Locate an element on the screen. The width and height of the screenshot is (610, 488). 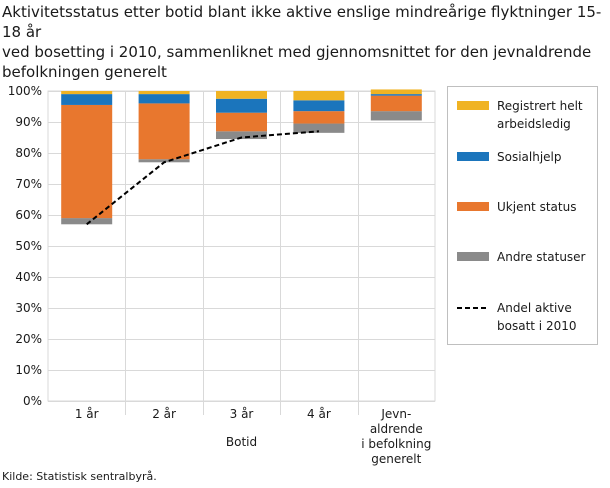
legend-label: Sosialhjelp is located at coordinates (529, 157).